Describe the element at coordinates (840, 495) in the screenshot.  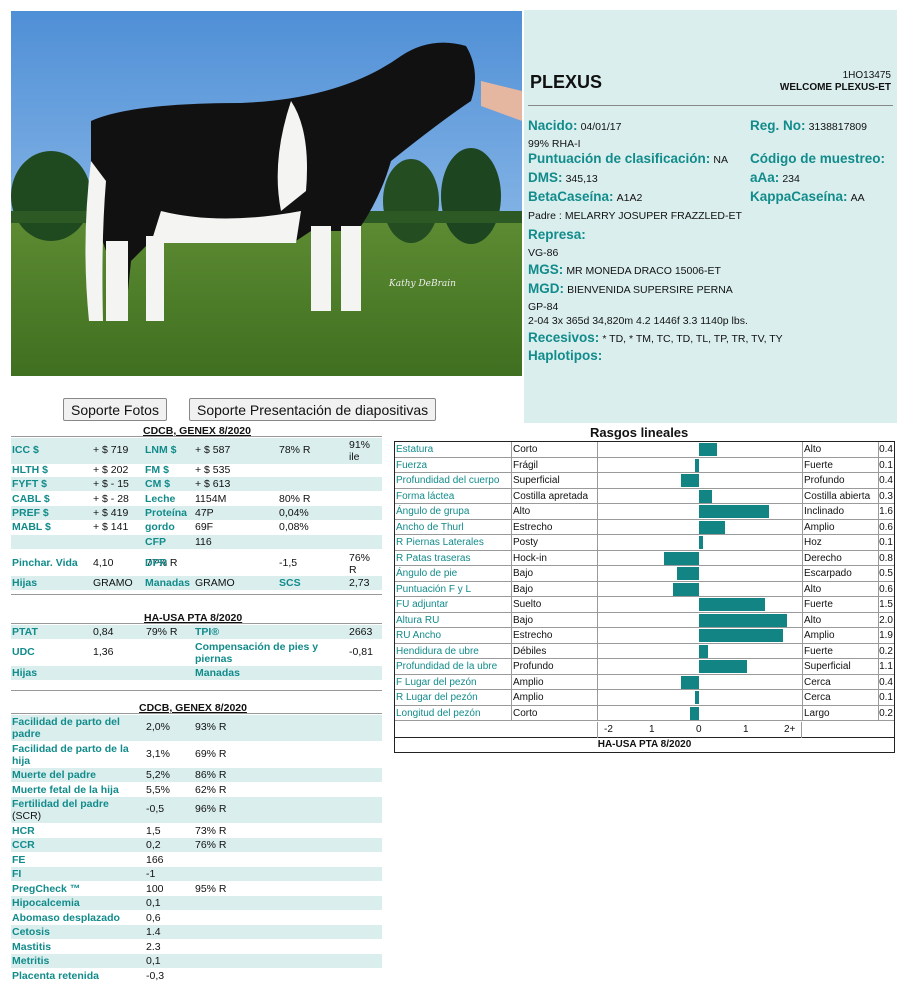
I see `trait-high-label: Costilla abierta` at that location.